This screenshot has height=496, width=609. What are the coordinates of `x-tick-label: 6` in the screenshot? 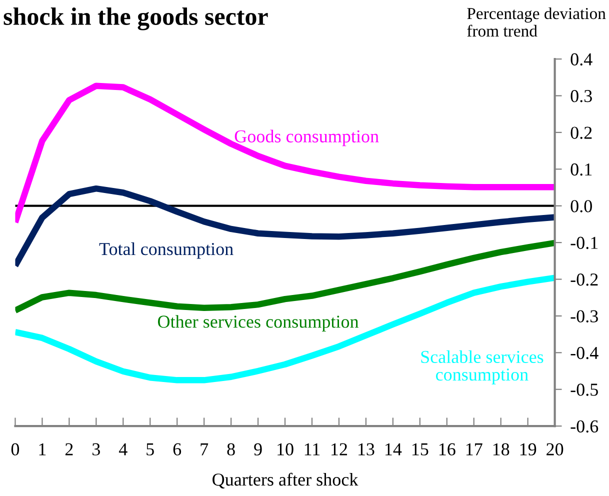 It's located at (177, 449).